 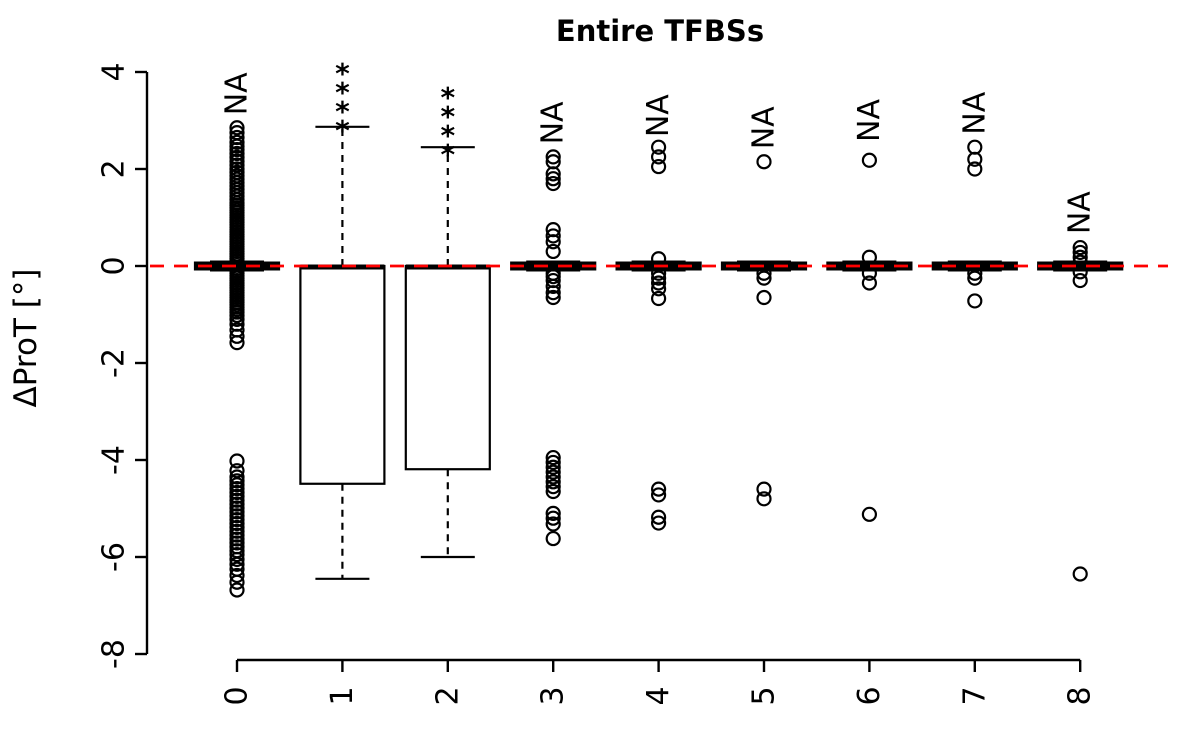 What do you see at coordinates (1080, 695) in the screenshot?
I see `x-tick-label: 8` at bounding box center [1080, 695].